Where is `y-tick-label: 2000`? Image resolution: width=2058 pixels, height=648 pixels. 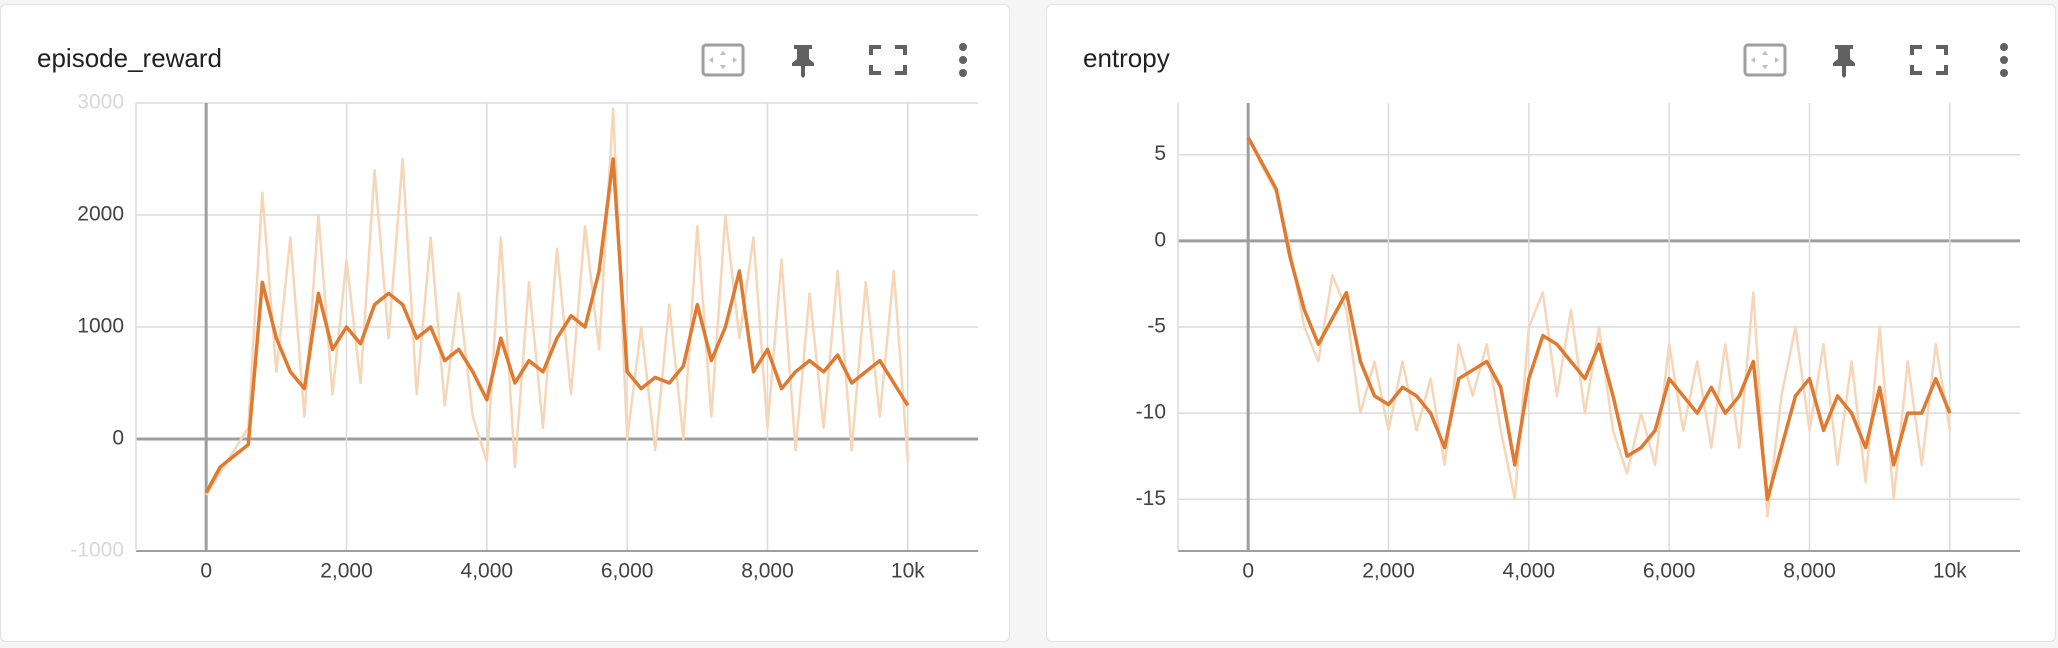
y-tick-label: 2000 is located at coordinates (100, 214).